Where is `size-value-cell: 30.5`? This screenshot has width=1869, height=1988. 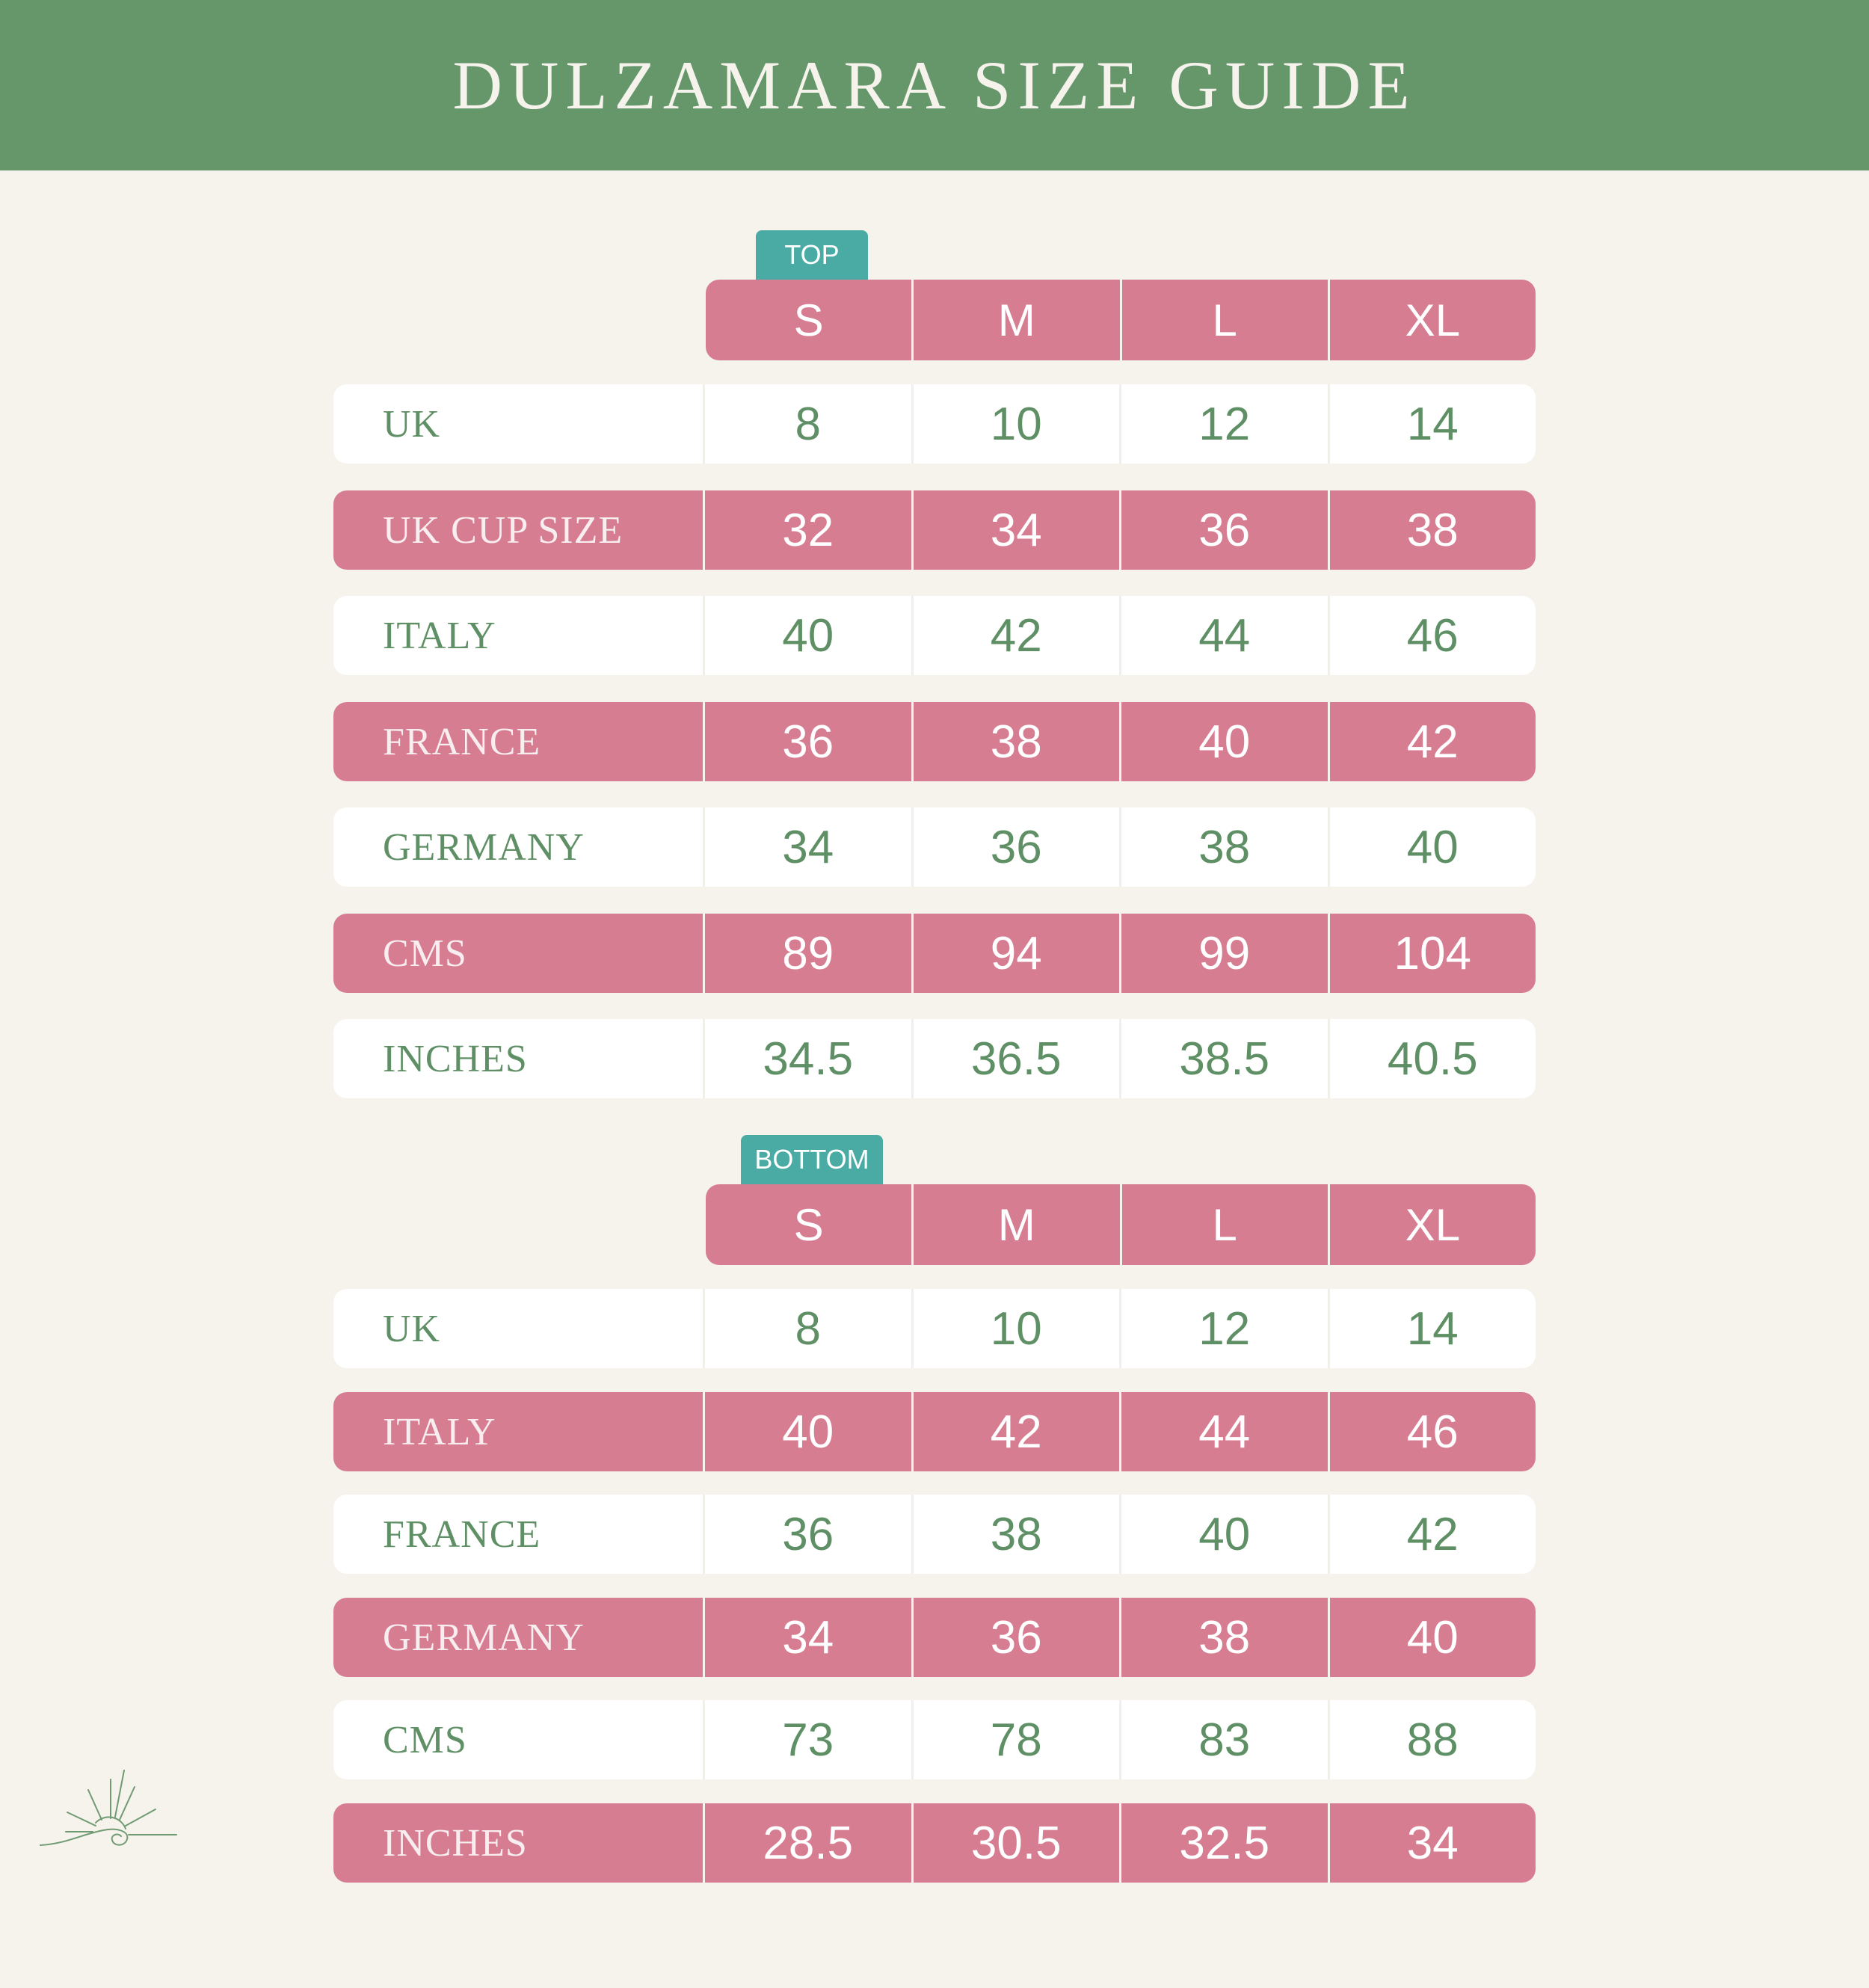
size-value-cell: 30.5 is located at coordinates (1015, 1843).